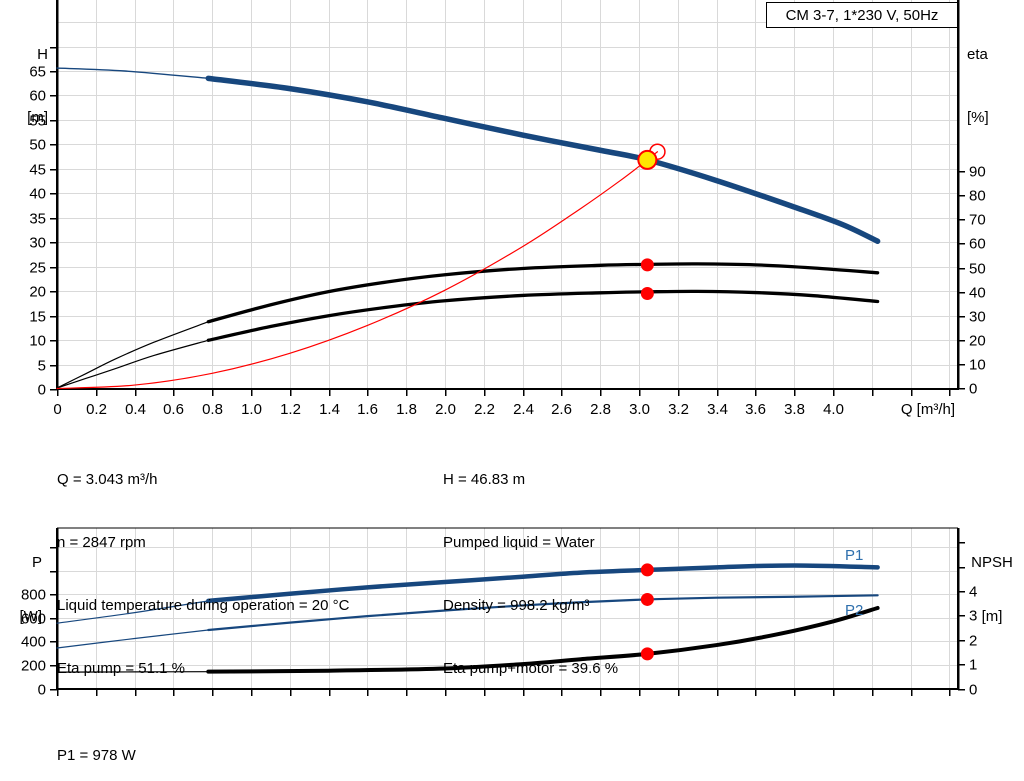 The image size is (1024, 781). I want to click on svg-text: 35, so click(37, 219).